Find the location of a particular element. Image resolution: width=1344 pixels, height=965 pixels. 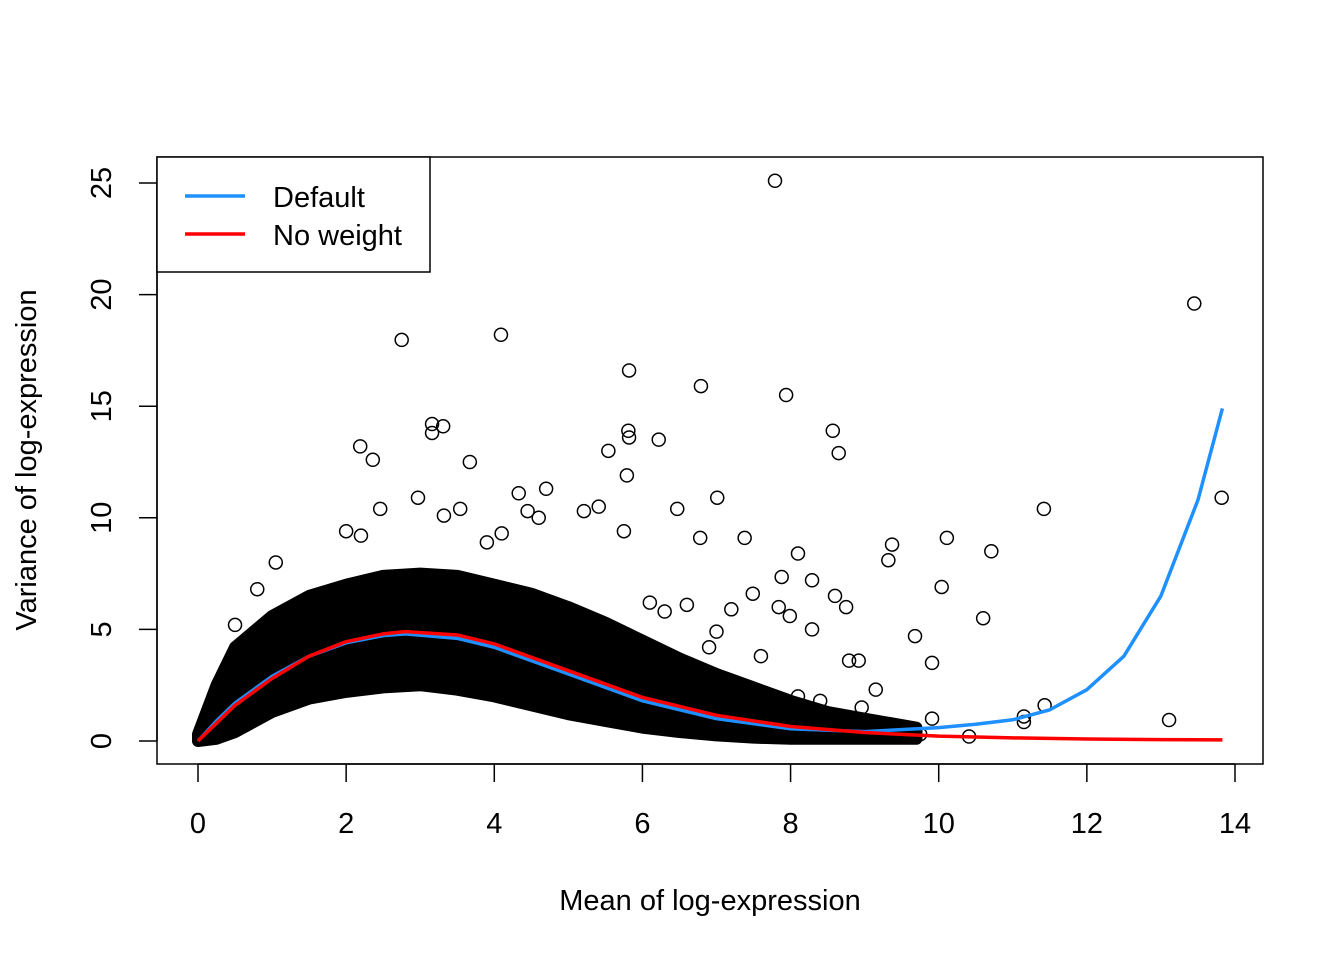

x-tick-label: 14 is located at coordinates (1235, 824).